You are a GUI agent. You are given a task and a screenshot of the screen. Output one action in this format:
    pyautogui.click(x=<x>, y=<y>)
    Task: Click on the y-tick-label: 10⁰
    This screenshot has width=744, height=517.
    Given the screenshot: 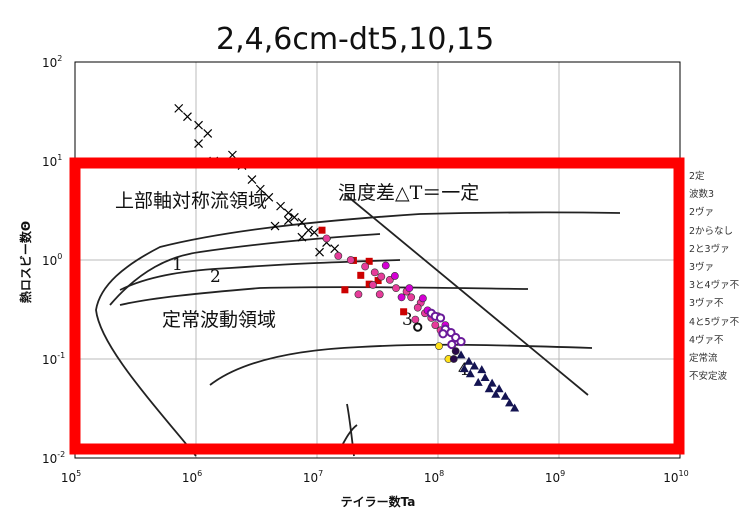 What is the action you would take?
    pyautogui.click(x=52, y=260)
    